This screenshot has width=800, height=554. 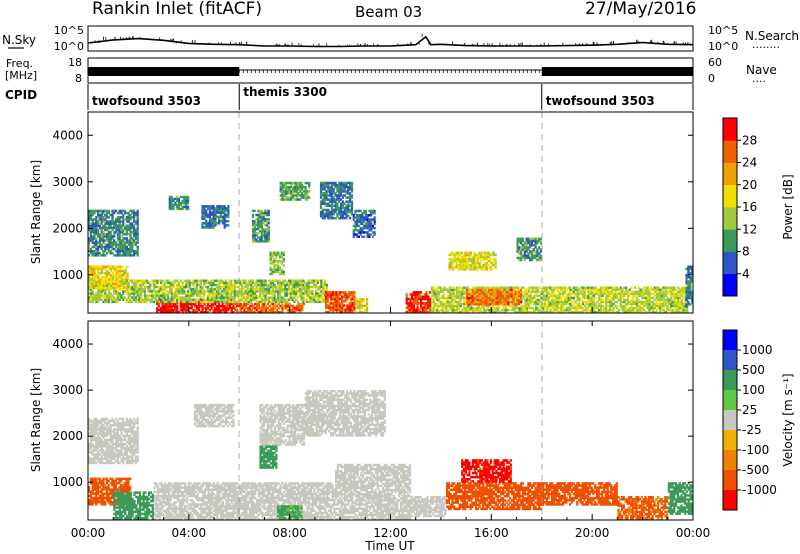 I want to click on noise-right-label: N.Search, so click(x=772, y=36).